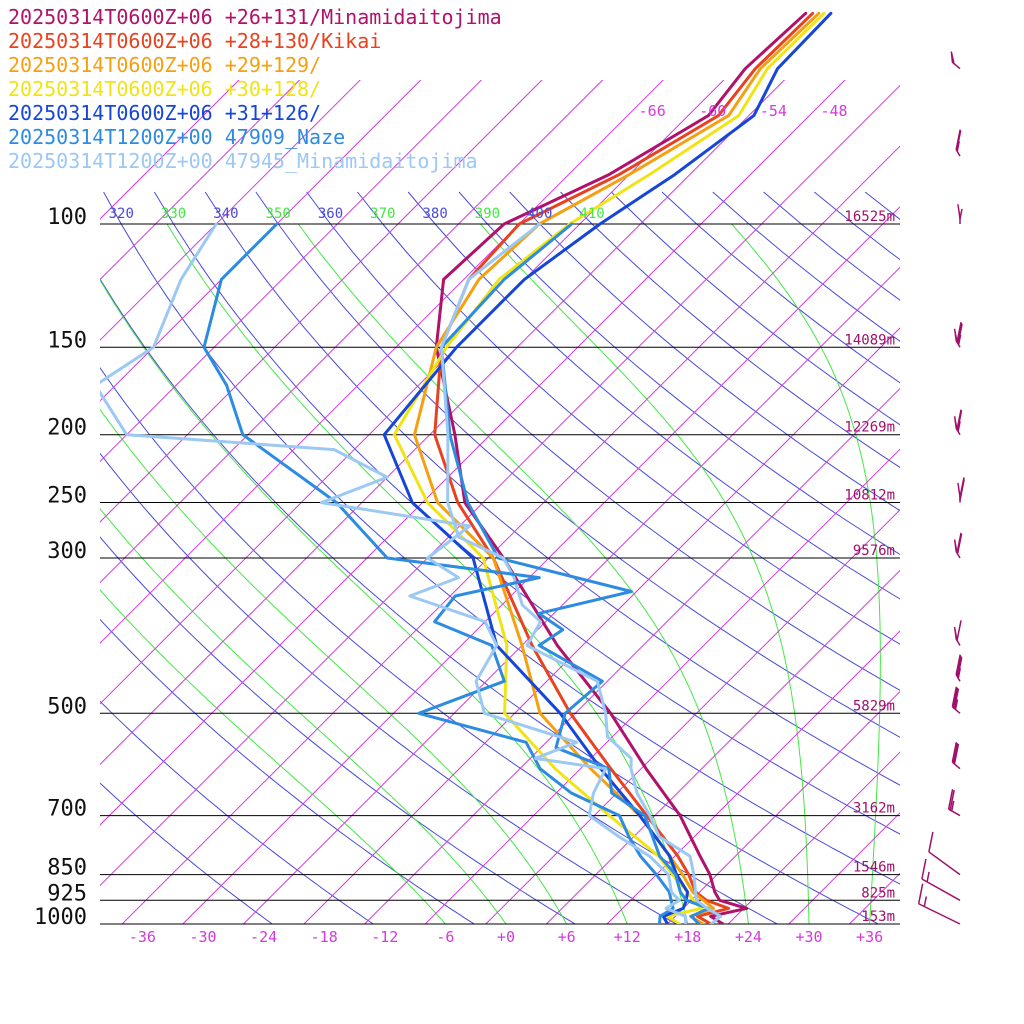  I want to click on theta-label: 320, so click(121, 214).